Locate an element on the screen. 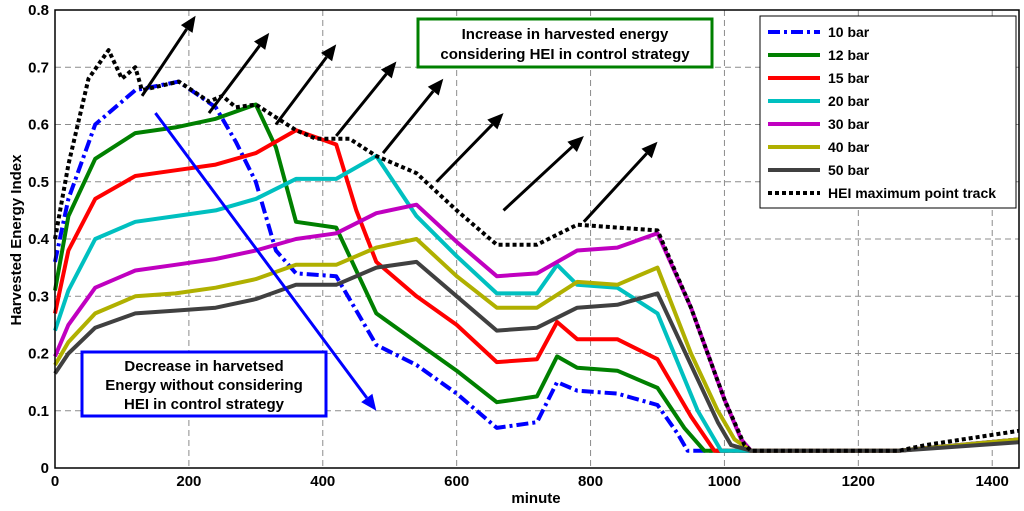  x-tick-label: 200 is located at coordinates (188, 481).